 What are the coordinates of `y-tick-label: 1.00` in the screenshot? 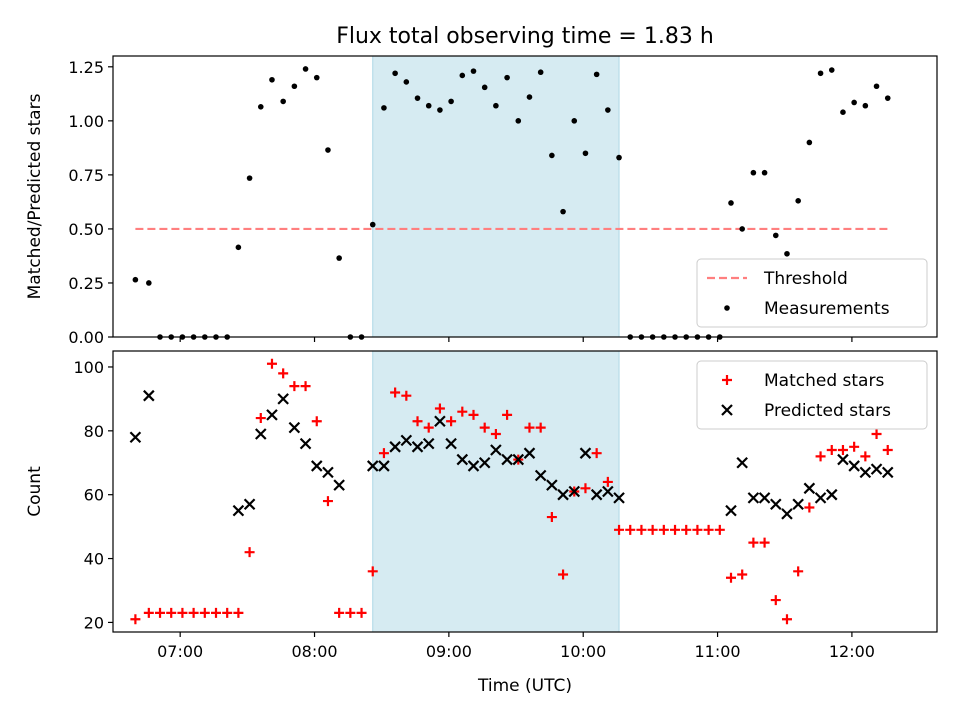 It's located at (86, 121).